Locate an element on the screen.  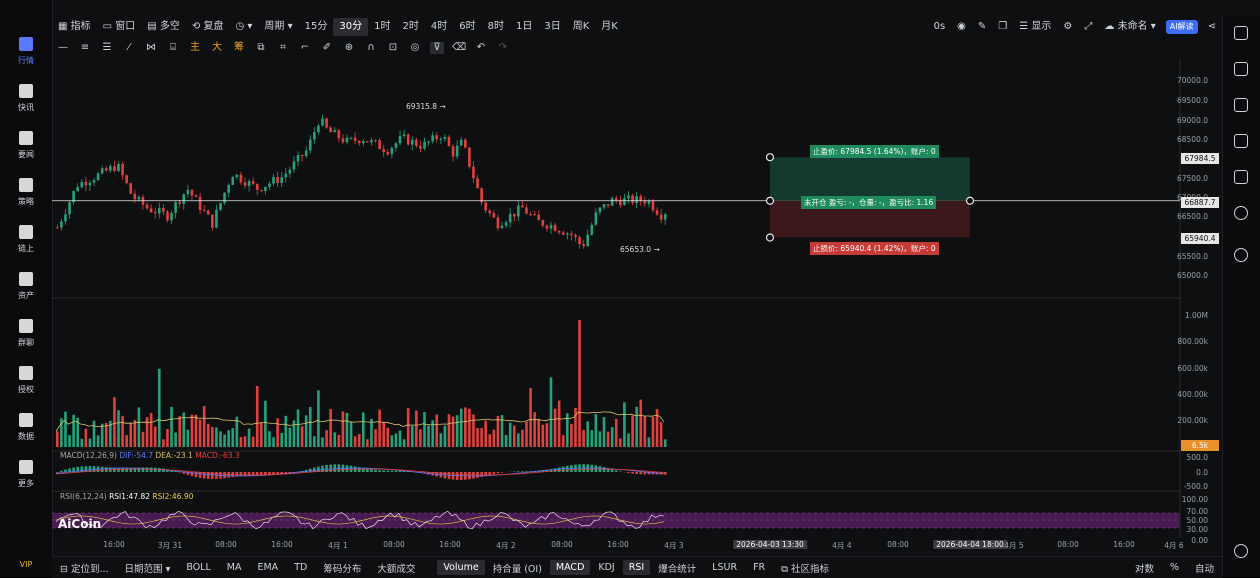
vip-badge: VIP is located at coordinates (26, 564).